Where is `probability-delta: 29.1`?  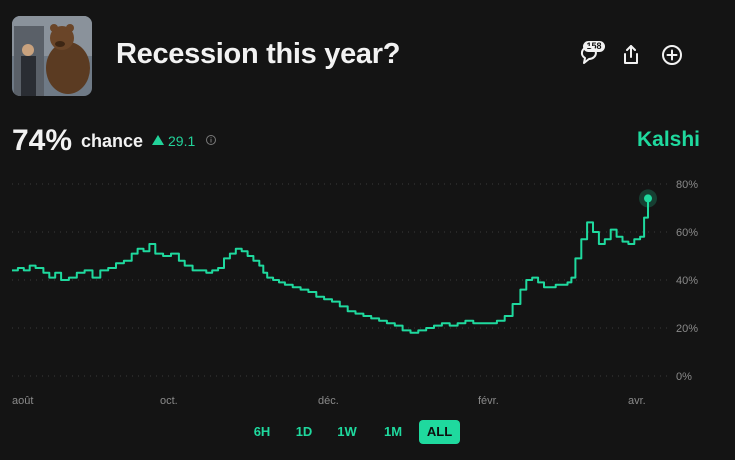 probability-delta: 29.1 is located at coordinates (182, 141).